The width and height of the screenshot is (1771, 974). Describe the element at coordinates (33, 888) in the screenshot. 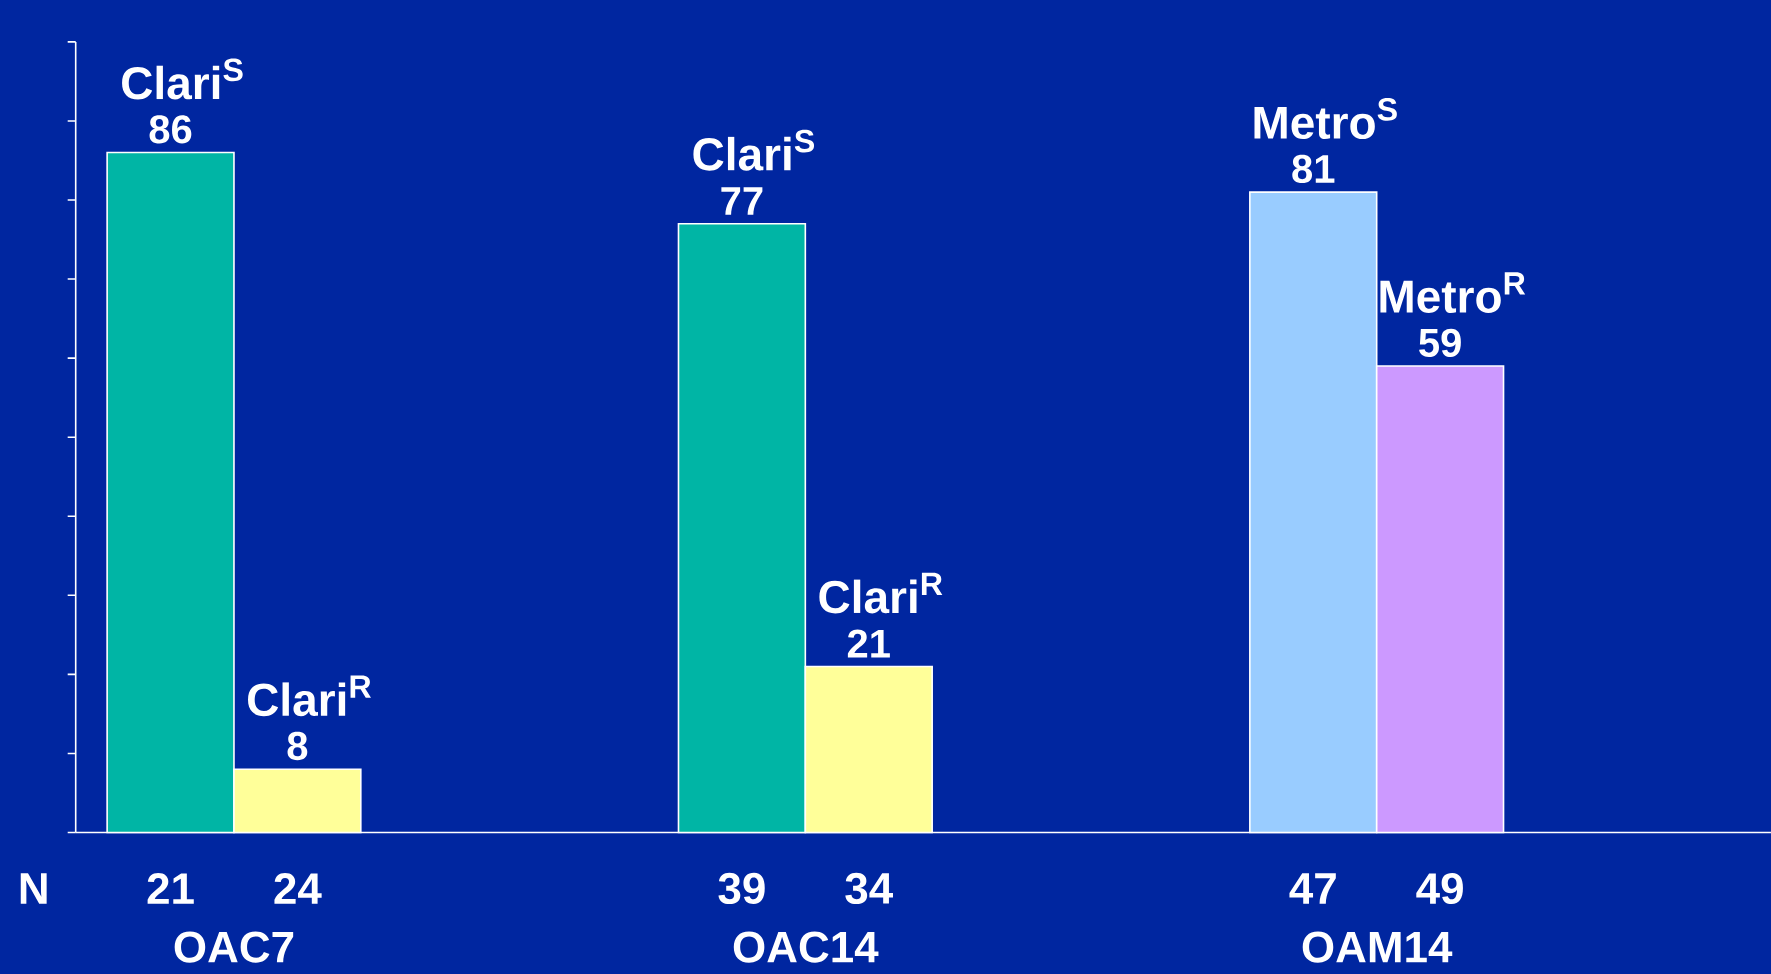

I see `text: N` at that location.